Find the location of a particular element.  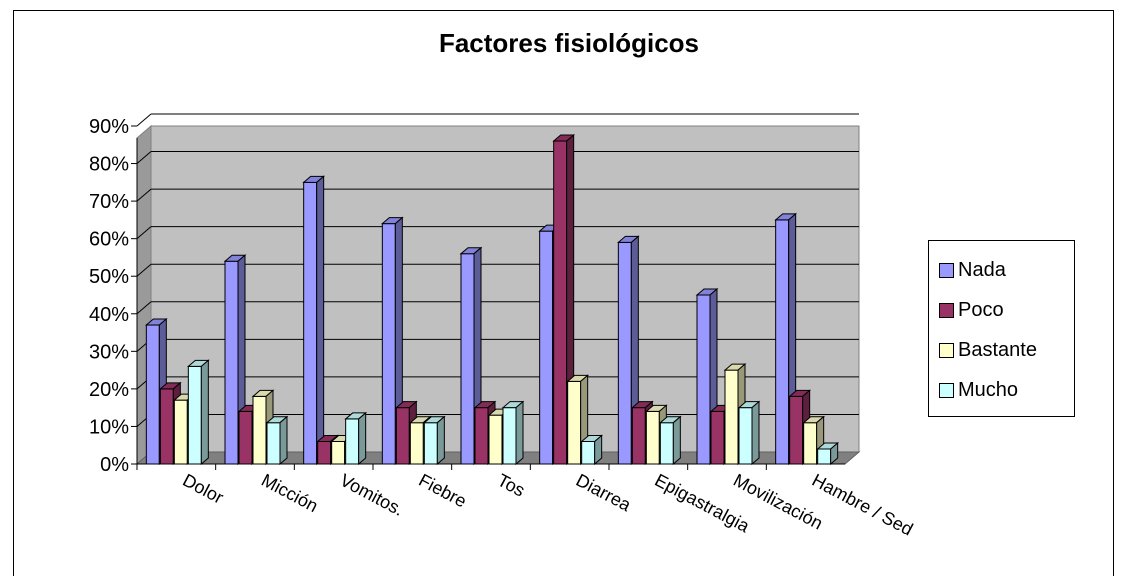

y-tick-label: 50% is located at coordinates (109, 277).